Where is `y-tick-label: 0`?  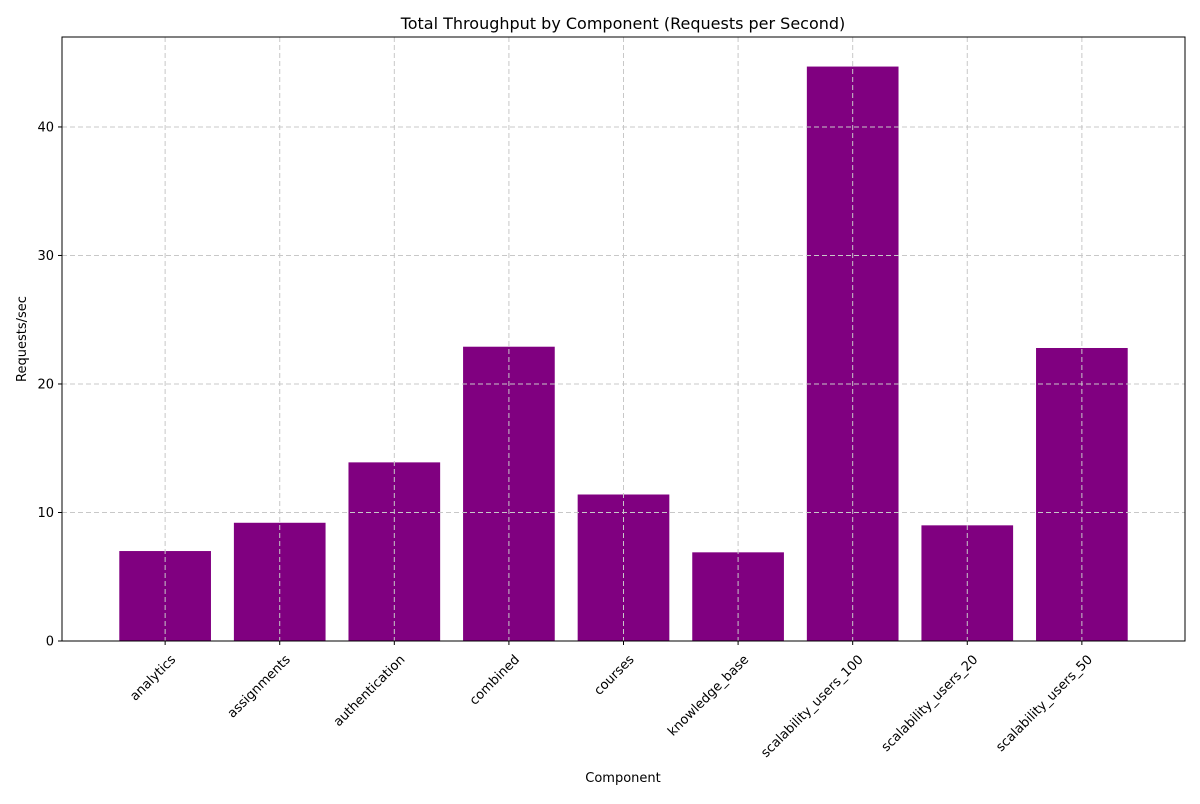 y-tick-label: 0 is located at coordinates (50, 642).